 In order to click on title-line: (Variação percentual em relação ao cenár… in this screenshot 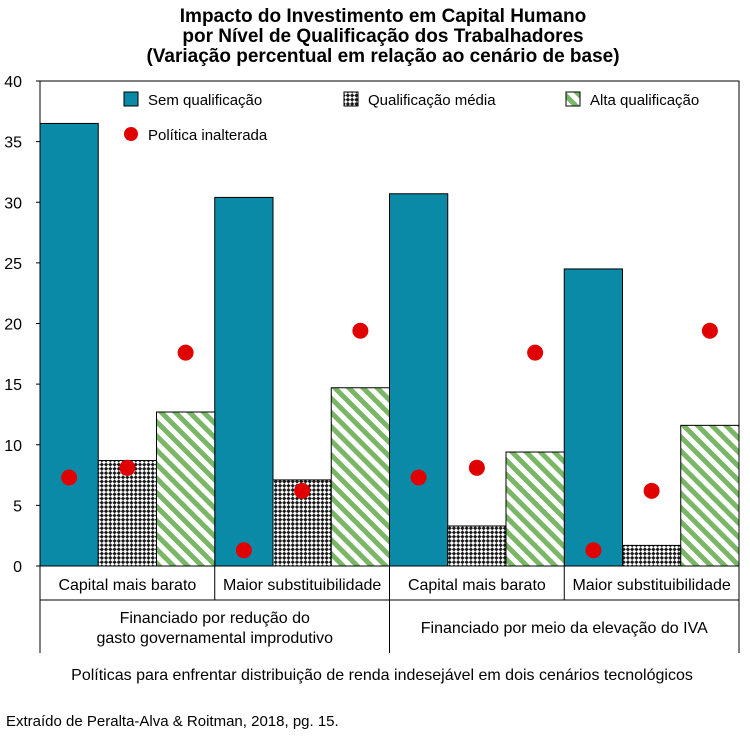, I will do `click(382, 56)`.